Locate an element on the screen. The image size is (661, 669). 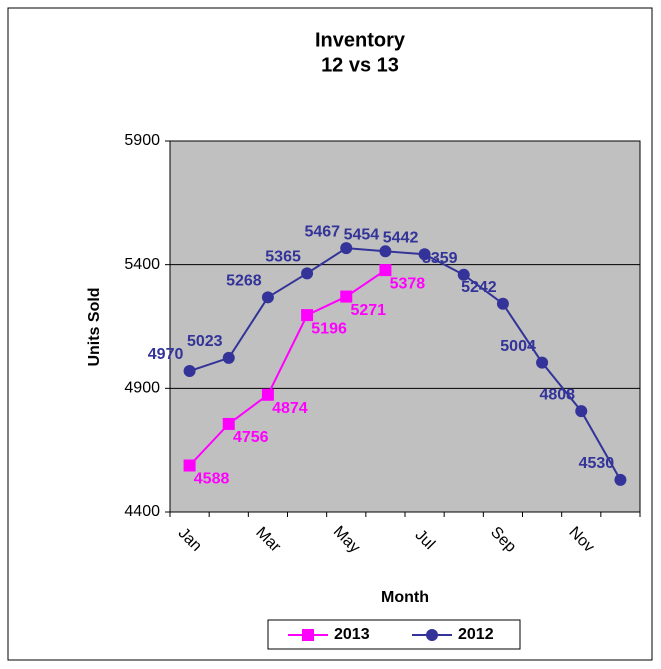
data-label: 5378 is located at coordinates (408, 283).